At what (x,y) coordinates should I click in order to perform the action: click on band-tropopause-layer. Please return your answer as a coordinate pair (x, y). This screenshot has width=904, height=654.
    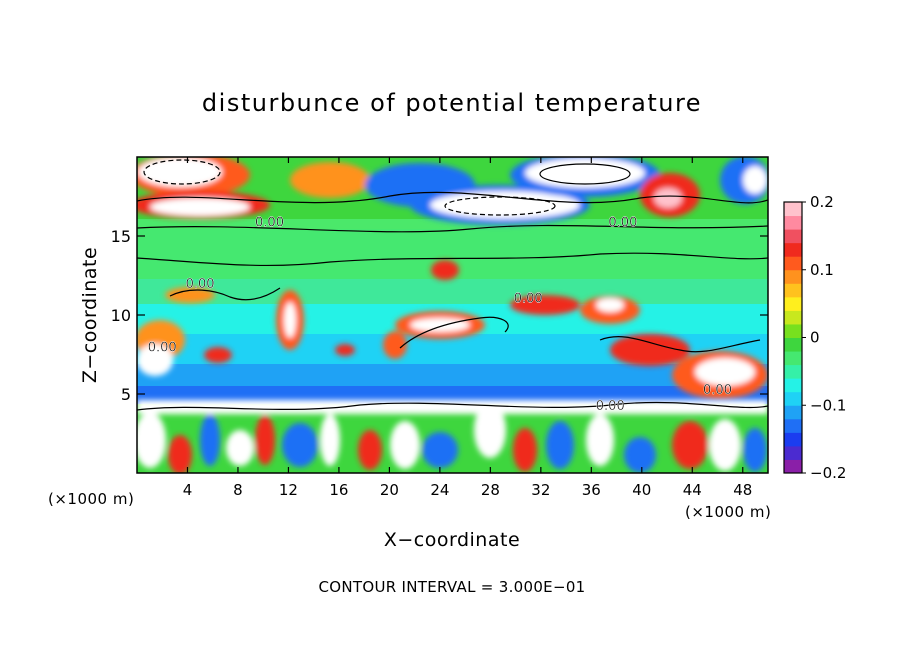
    Looking at the image, I should click on (452, 224).